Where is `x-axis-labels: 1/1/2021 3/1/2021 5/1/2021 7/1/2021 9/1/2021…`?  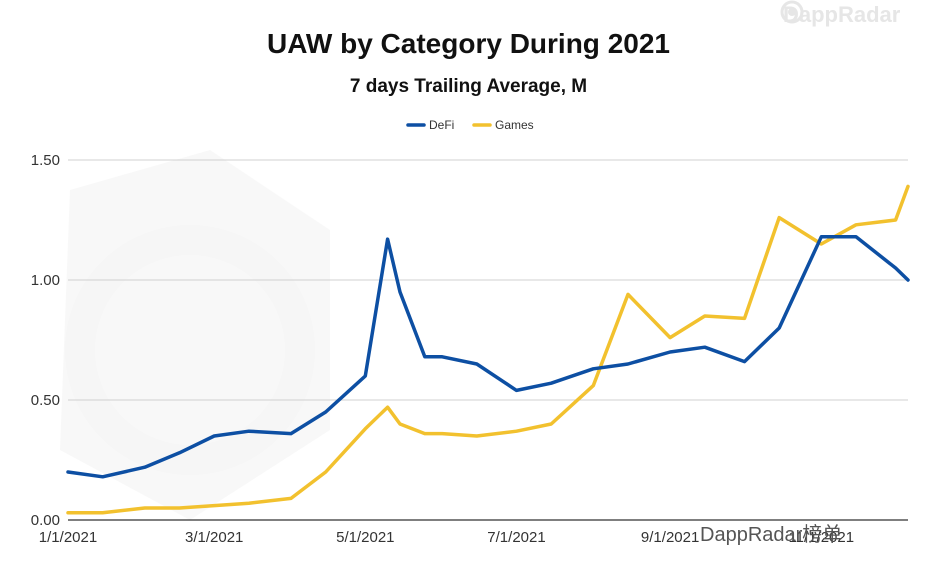
x-axis-labels: 1/1/2021 3/1/2021 5/1/2021 7/1/2021 9/1/2021… is located at coordinates (446, 537).